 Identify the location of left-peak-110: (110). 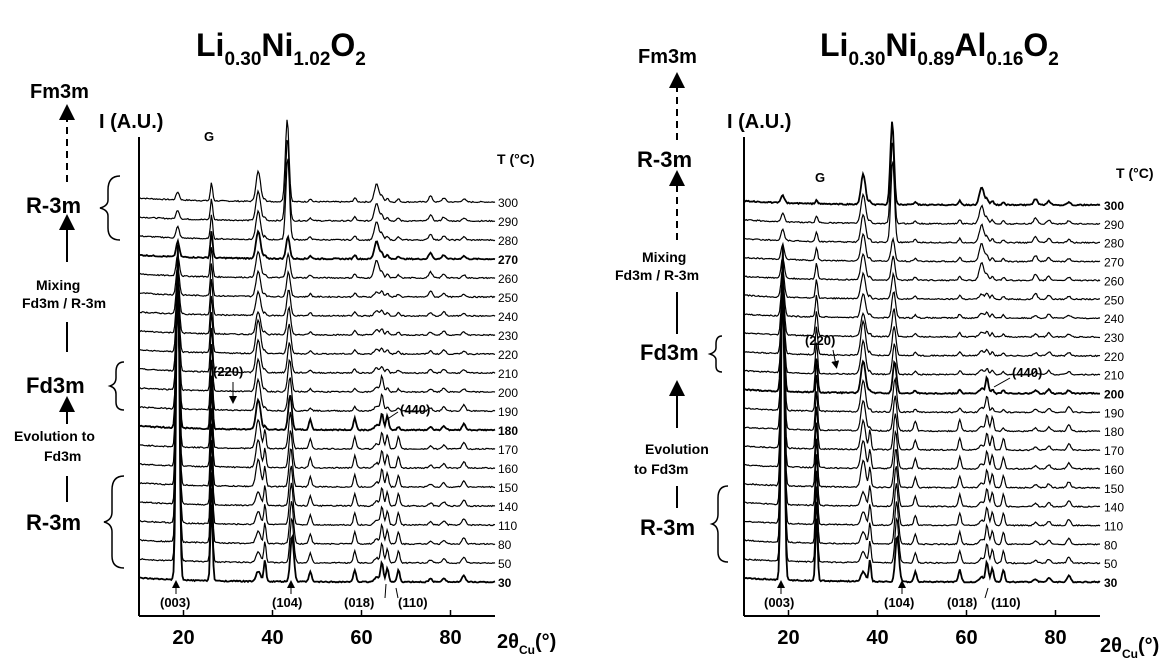
(413, 602).